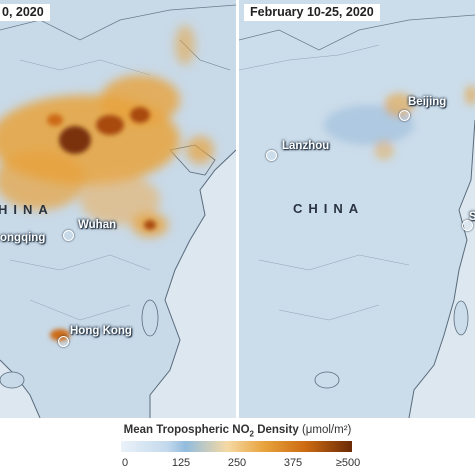  Describe the element at coordinates (97, 225) in the screenshot. I see `city-label-wuhan: Wuhan` at that location.